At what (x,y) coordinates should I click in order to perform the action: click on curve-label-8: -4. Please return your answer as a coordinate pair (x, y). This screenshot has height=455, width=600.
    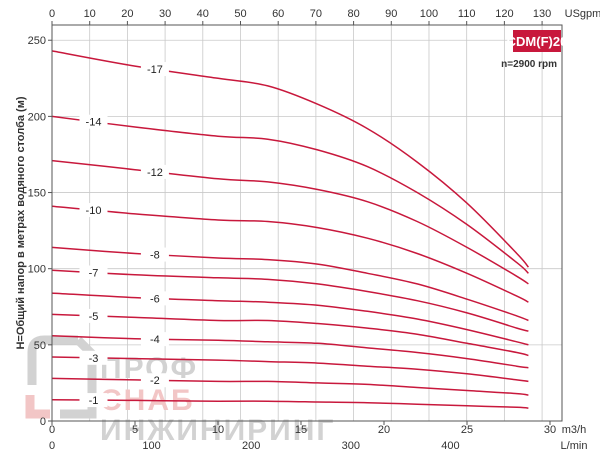
    Looking at the image, I should click on (155, 340).